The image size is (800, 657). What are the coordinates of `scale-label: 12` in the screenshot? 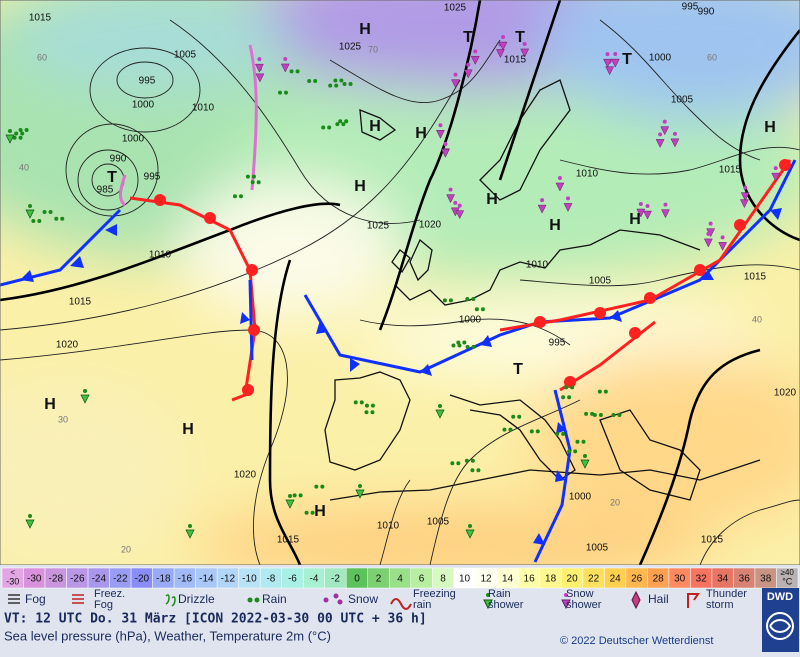 It's located at (486, 579).